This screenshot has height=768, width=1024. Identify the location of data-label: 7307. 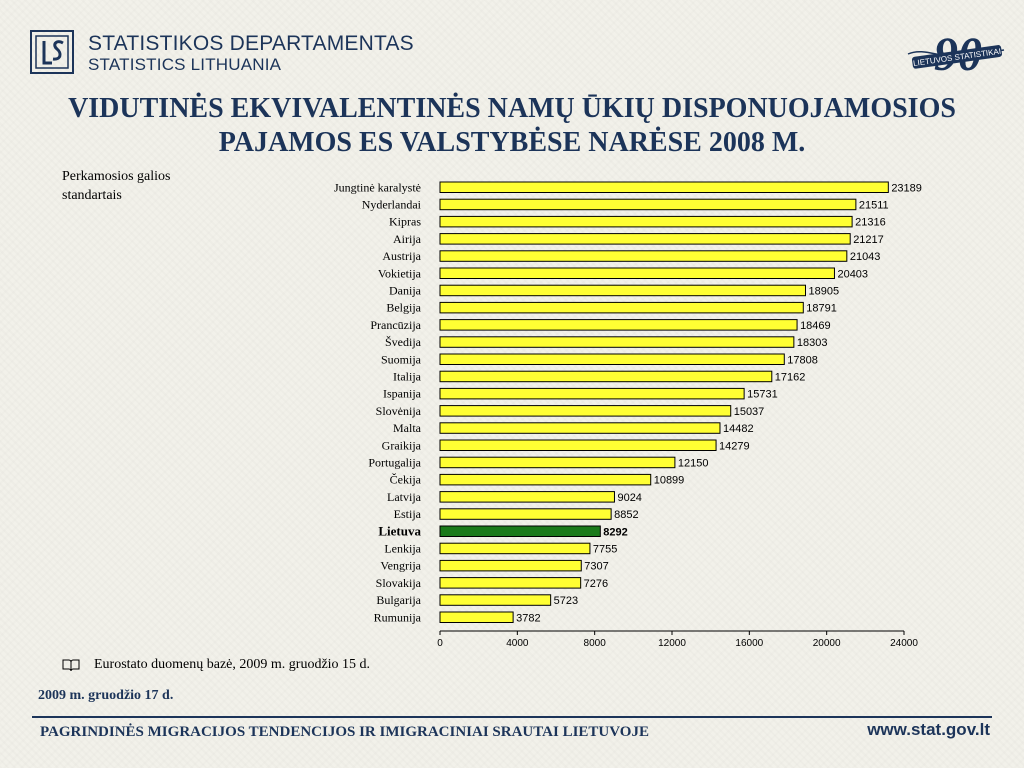
(596, 567).